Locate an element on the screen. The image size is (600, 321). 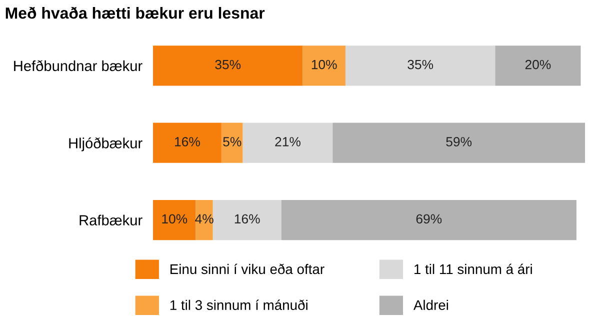
data-label: 5% is located at coordinates (232, 141).